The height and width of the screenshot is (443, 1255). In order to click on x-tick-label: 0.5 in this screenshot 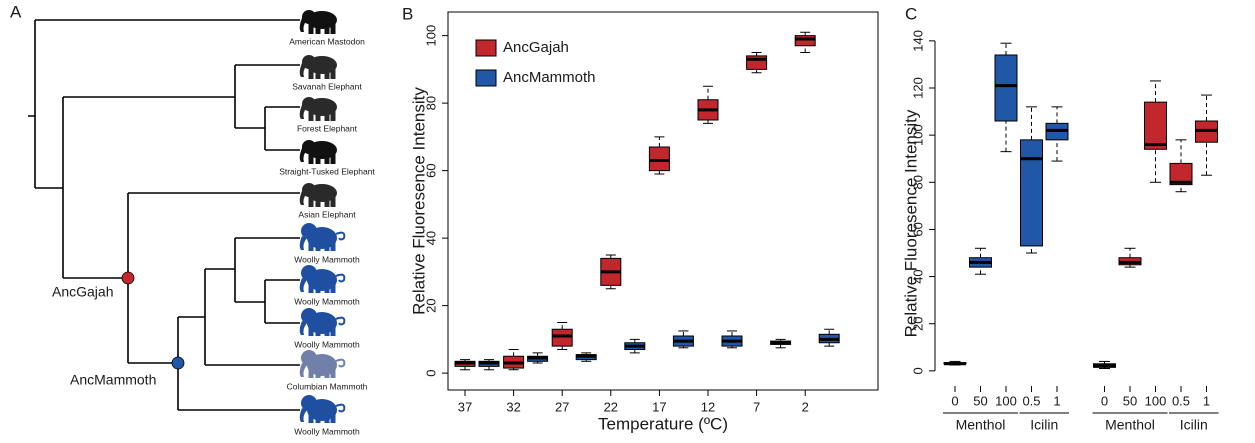, I will do `click(1181, 400)`.